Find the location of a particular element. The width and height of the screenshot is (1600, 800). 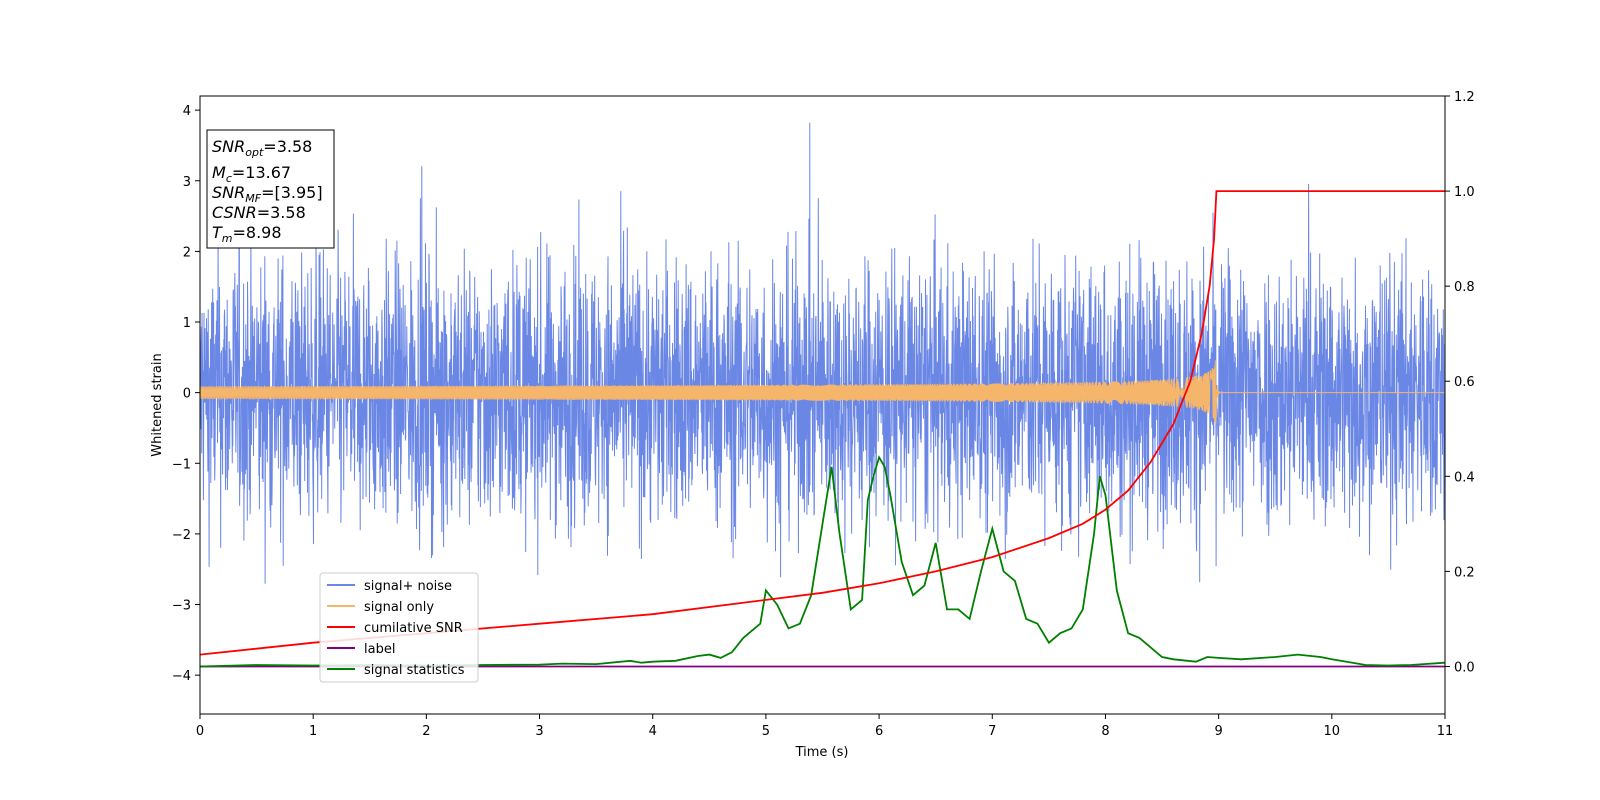

y-left-tick-label: 2 is located at coordinates (187, 252).